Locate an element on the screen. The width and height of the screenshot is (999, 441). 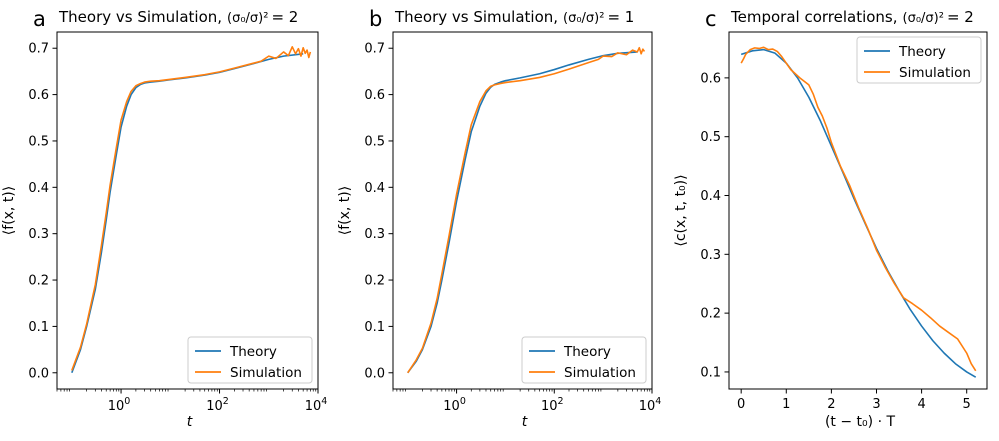
y-axis-label: ⟨c(x, t, t₀)⟩ is located at coordinates (681, 210).